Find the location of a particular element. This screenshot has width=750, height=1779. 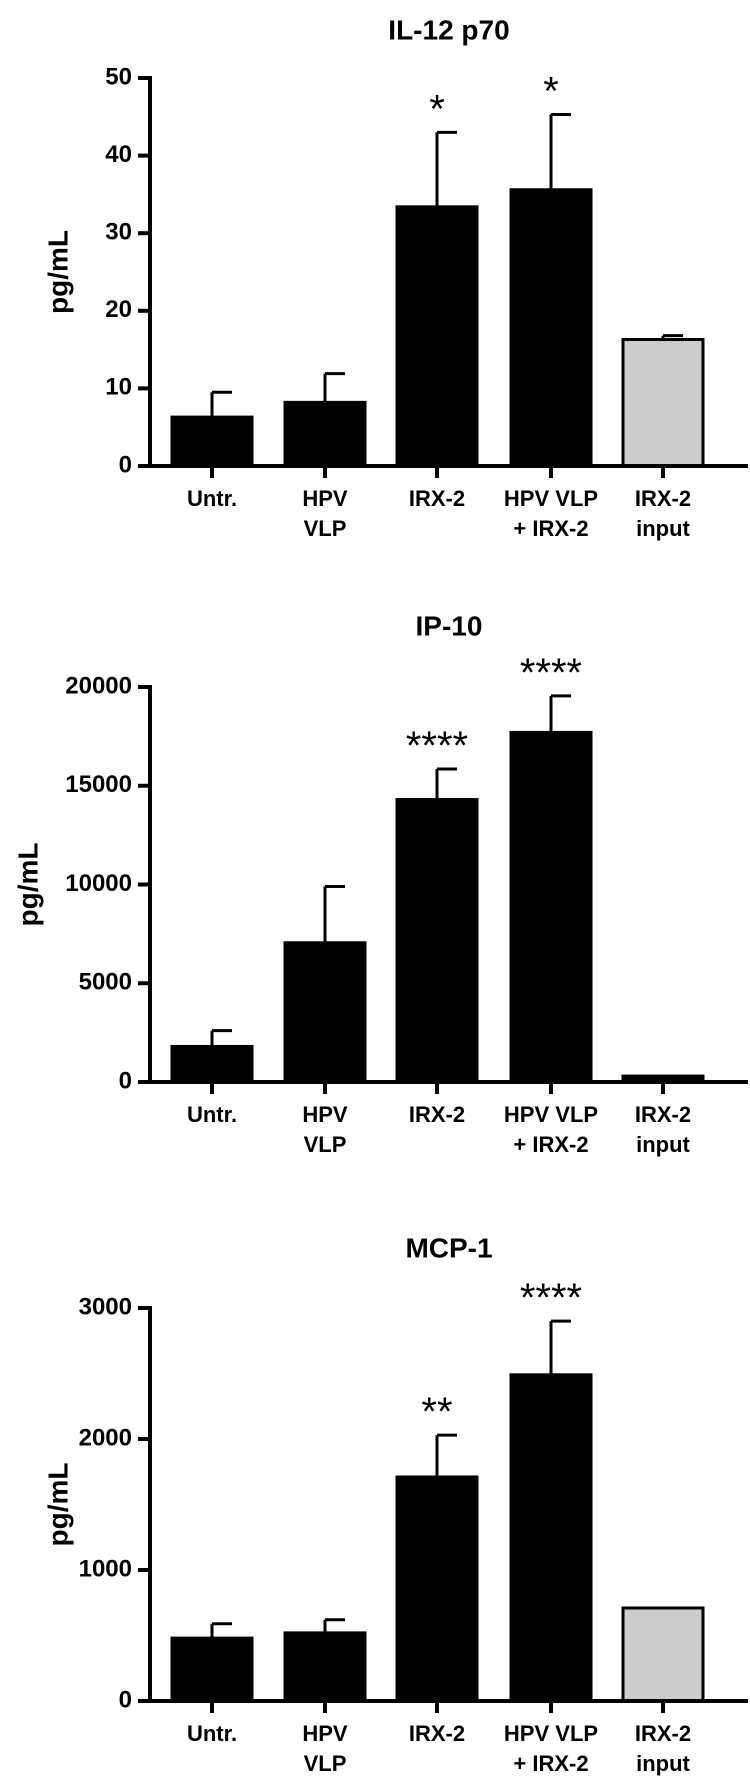

chart1-y-tick-label-3: 20 is located at coordinates (118, 309).